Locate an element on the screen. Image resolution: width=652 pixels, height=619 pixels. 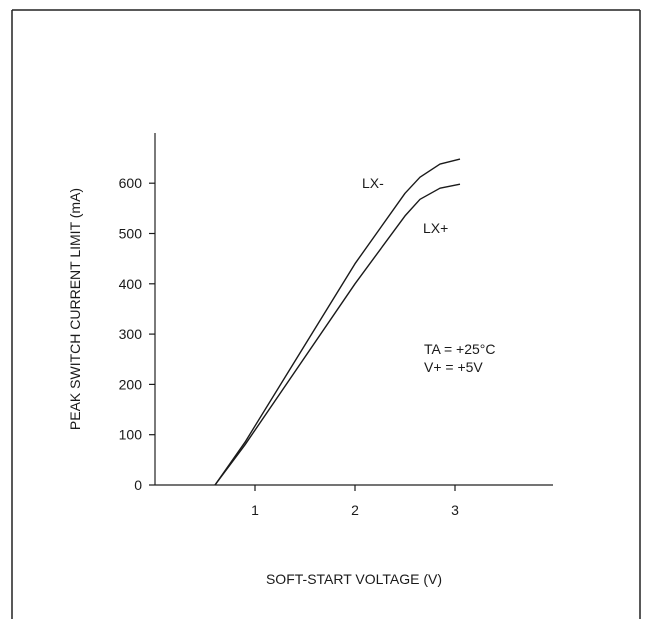
y-tick-label: 300 is located at coordinates (131, 334).